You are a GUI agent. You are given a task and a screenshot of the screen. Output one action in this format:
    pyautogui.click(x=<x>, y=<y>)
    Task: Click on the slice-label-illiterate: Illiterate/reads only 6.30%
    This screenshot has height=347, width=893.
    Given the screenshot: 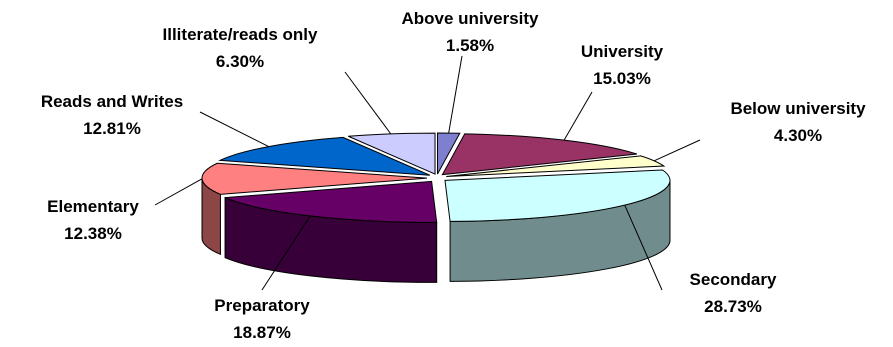 What is the action you would take?
    pyautogui.click(x=240, y=48)
    